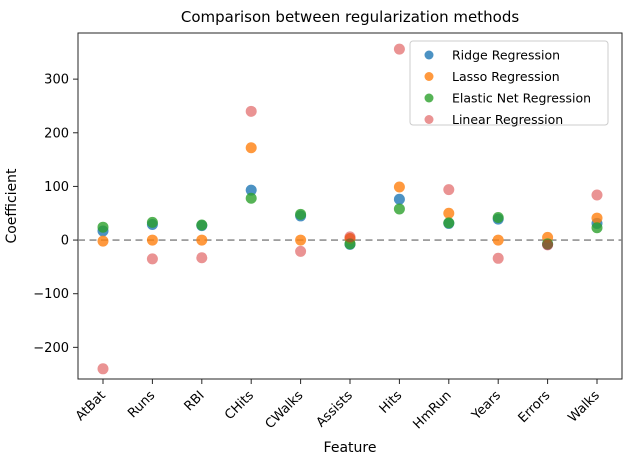 The image size is (630, 470). What do you see at coordinates (350, 448) in the screenshot?
I see `x-axis-label: Feature` at bounding box center [350, 448].